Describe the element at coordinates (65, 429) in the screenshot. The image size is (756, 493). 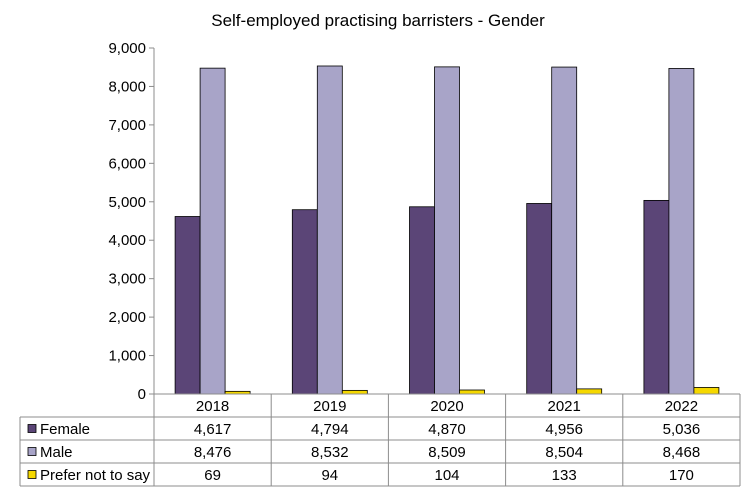
I see `legend-label: Female` at that location.